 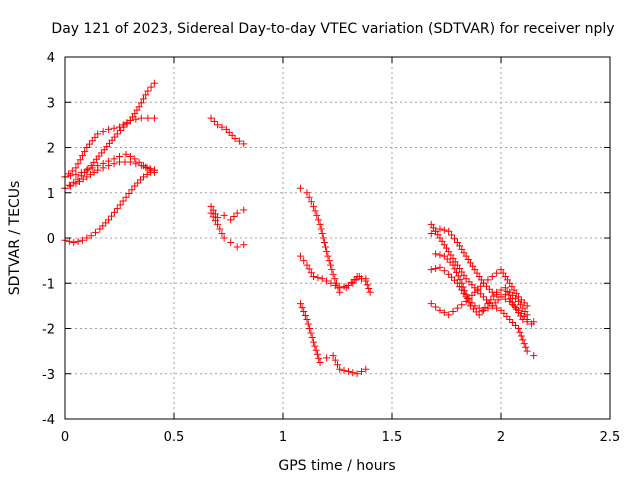 What do you see at coordinates (51, 58) in the screenshot?
I see `y-tick-label: 4` at bounding box center [51, 58].